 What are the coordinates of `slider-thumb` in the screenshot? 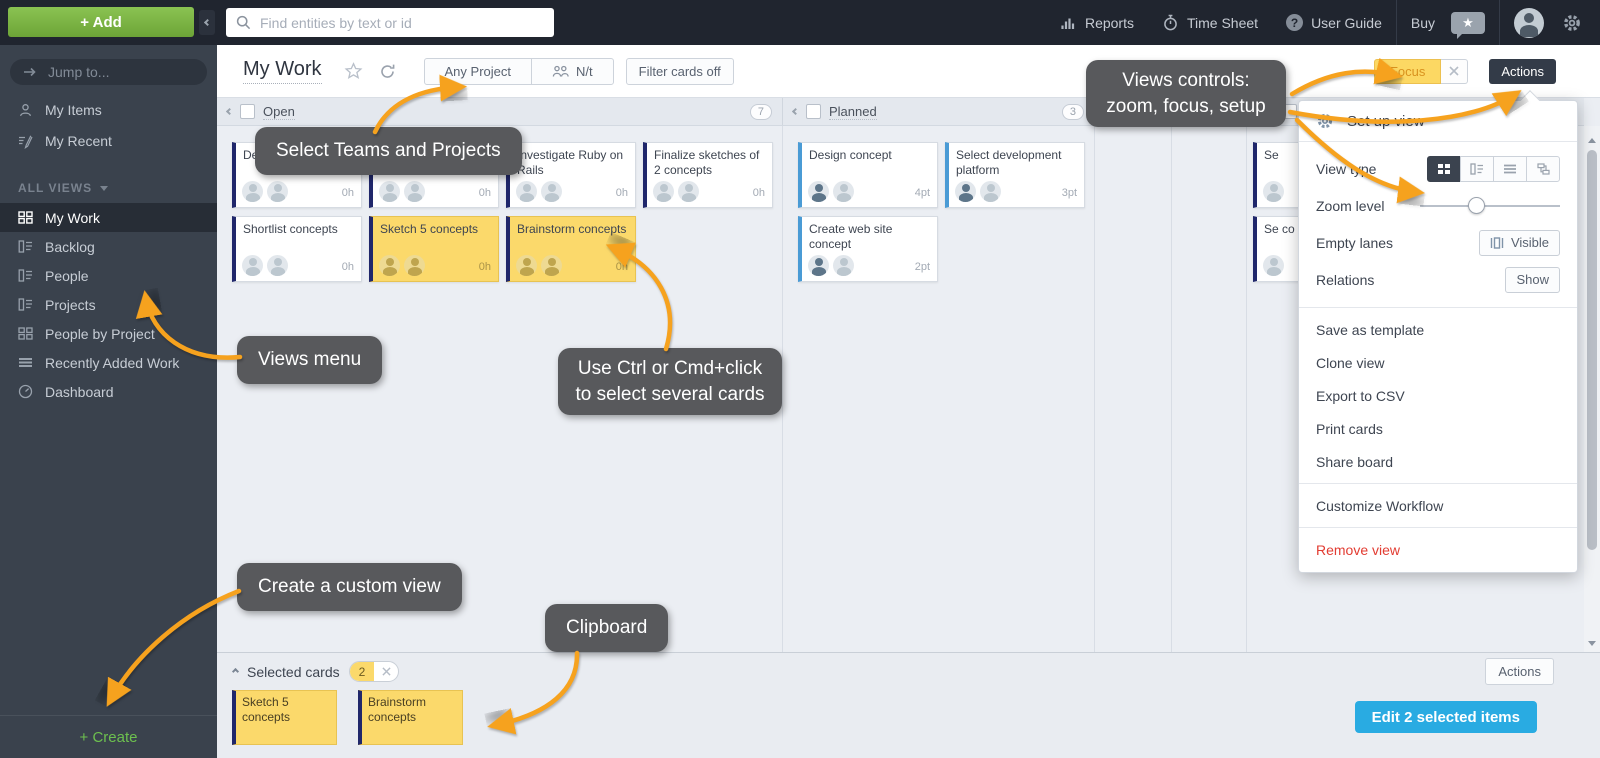 It's located at (1476, 205).